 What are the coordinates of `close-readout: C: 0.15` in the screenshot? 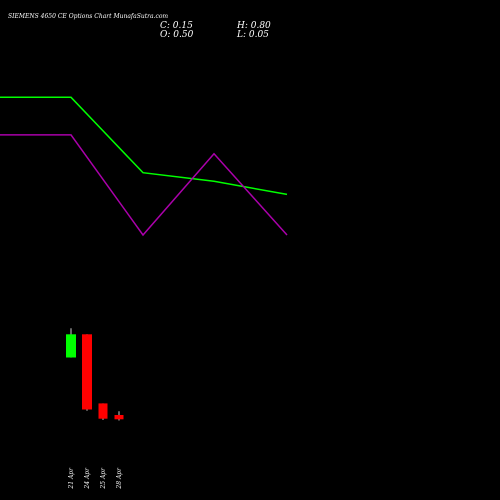 It's located at (176, 26).